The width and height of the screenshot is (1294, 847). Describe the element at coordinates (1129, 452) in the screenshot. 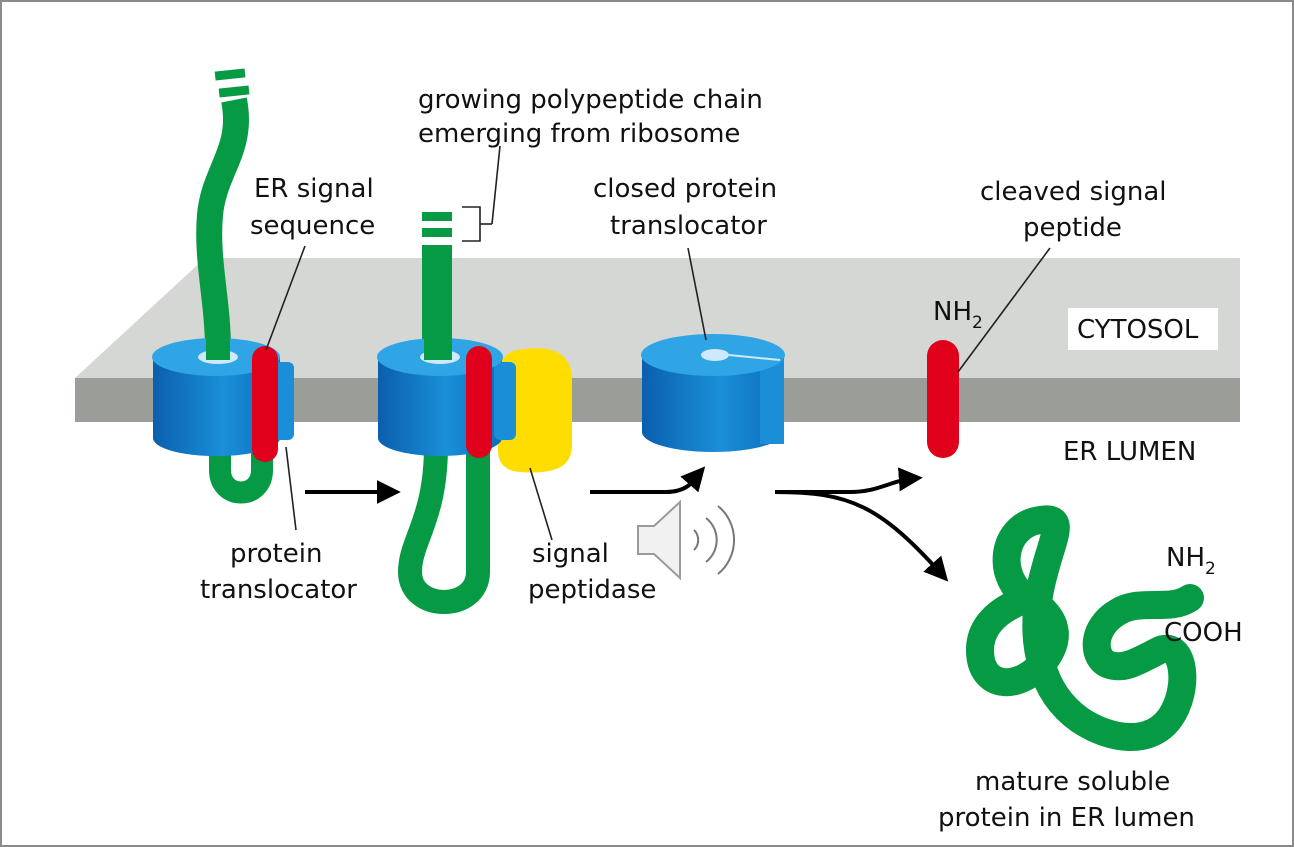

I see `label-er-lumen: ER LUMEN` at that location.